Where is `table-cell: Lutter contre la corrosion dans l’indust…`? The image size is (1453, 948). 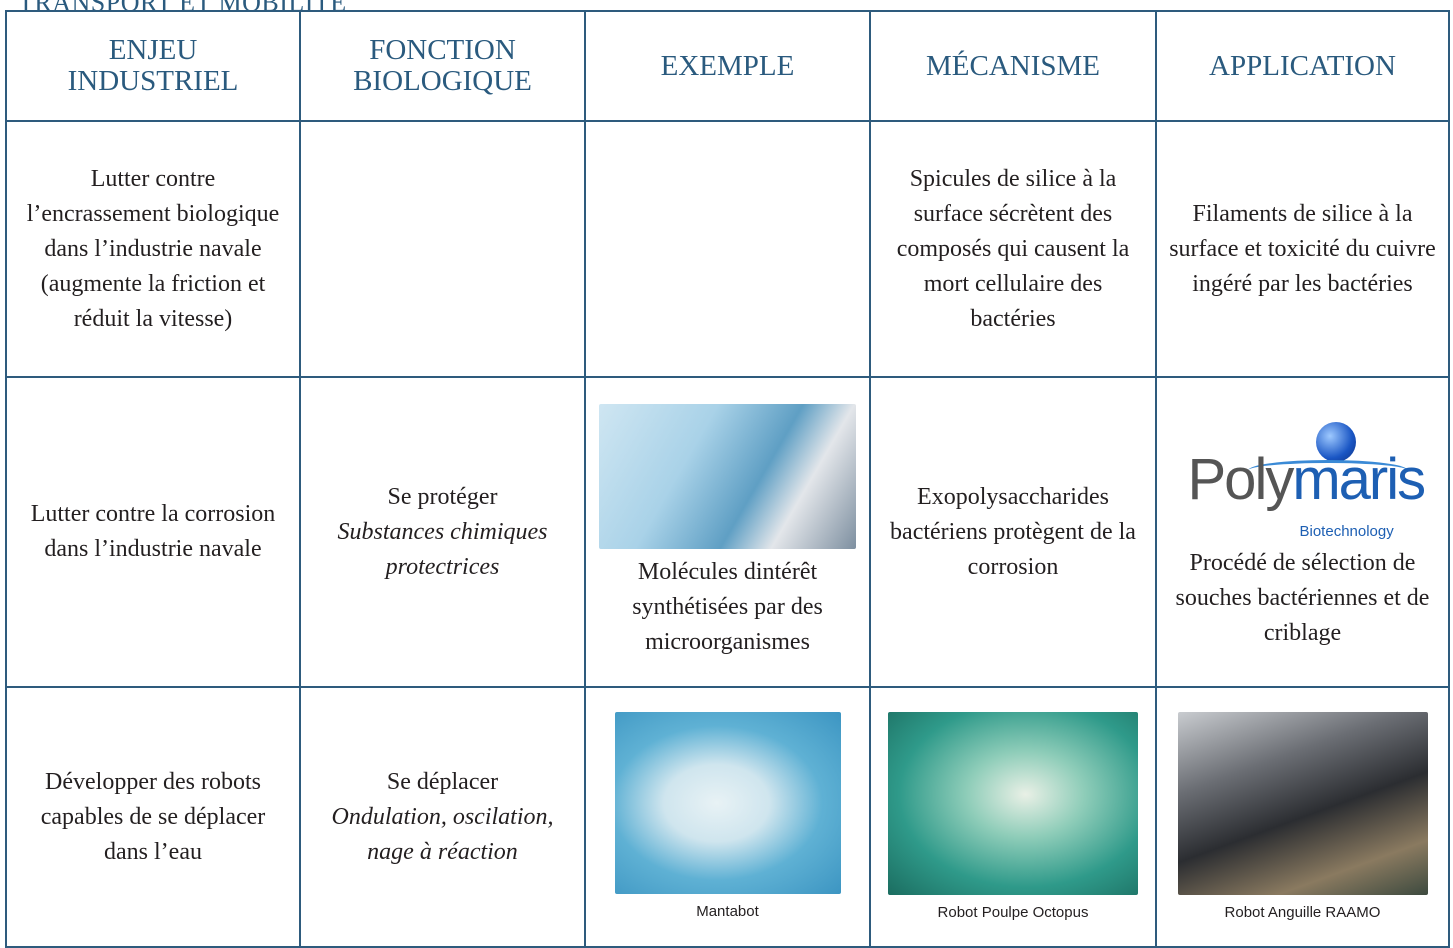 table-cell: Lutter contre la corrosion dans l’indust… is located at coordinates (153, 532).